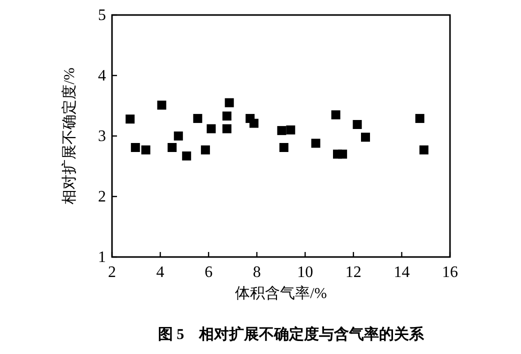  Describe the element at coordinates (281, 293) in the screenshot. I see `x-axis-title: 体积含气率/%` at that location.